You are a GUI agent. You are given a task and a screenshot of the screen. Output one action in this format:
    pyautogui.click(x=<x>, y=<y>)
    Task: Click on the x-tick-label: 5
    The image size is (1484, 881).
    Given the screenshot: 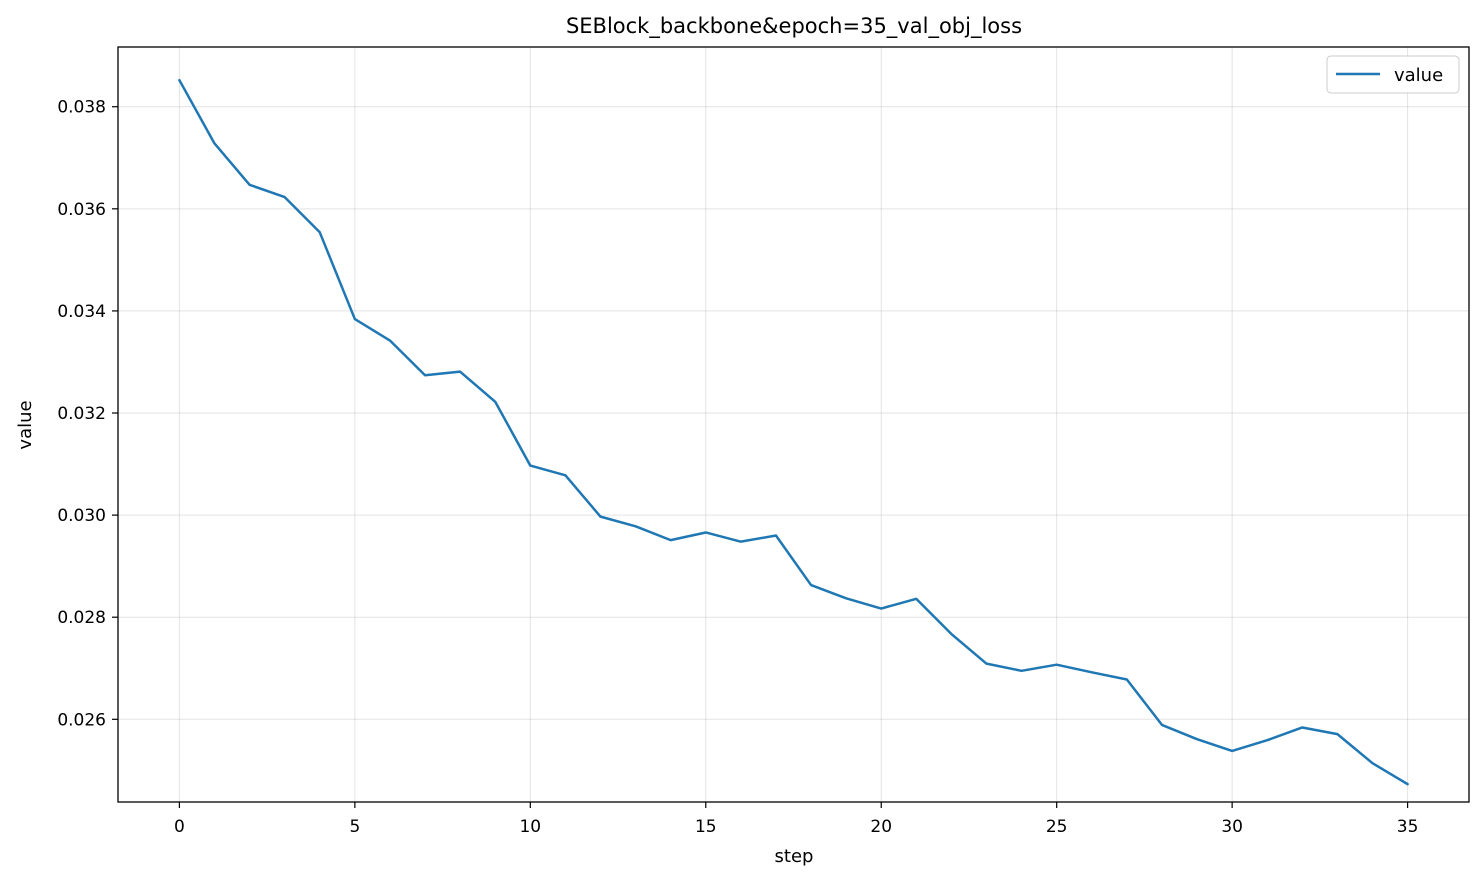 What is the action you would take?
    pyautogui.click(x=354, y=827)
    